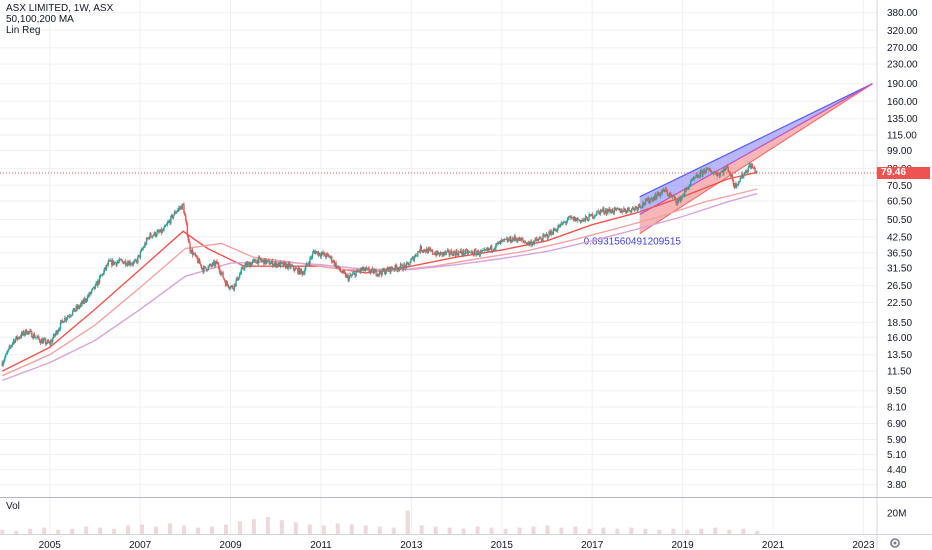 This screenshot has height=550, width=932. What do you see at coordinates (60, 8) in the screenshot?
I see `symbol-title: ASX LIMITED, 1W, ASX` at bounding box center [60, 8].